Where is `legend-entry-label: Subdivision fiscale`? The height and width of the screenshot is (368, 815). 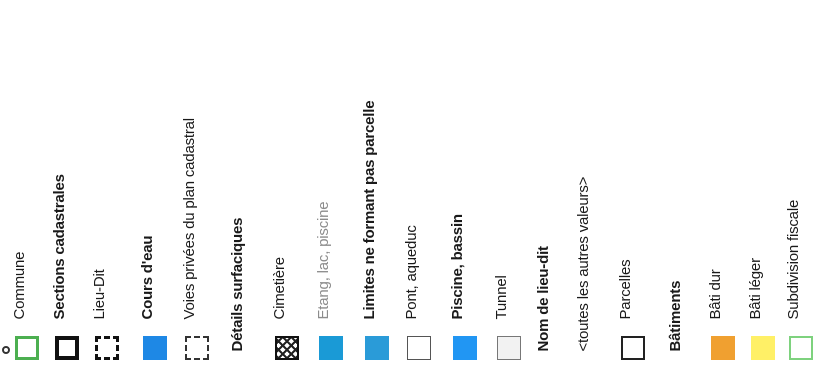
legend-entry-label: Subdivision fiscale is located at coordinates (793, 259).